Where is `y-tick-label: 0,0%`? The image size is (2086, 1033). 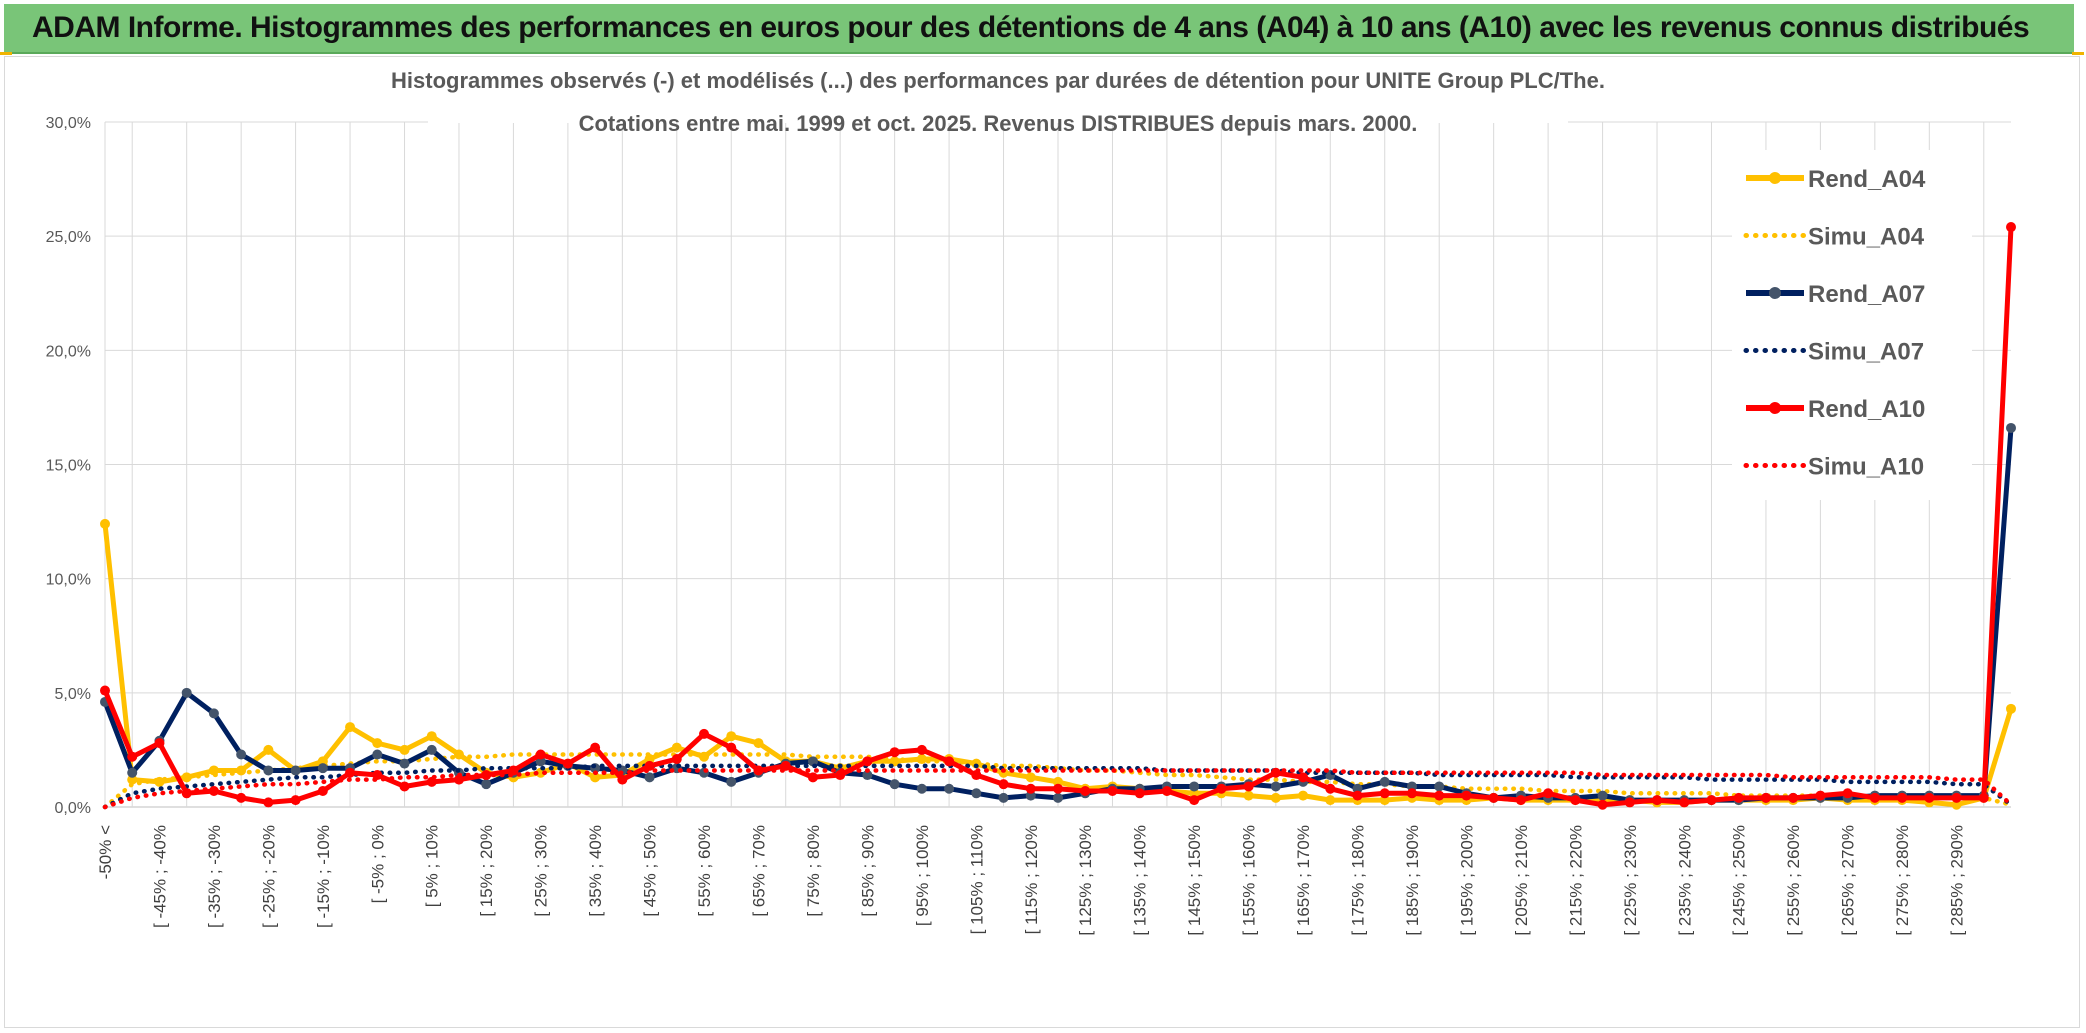
y-tick-label: 0,0% is located at coordinates (73, 808).